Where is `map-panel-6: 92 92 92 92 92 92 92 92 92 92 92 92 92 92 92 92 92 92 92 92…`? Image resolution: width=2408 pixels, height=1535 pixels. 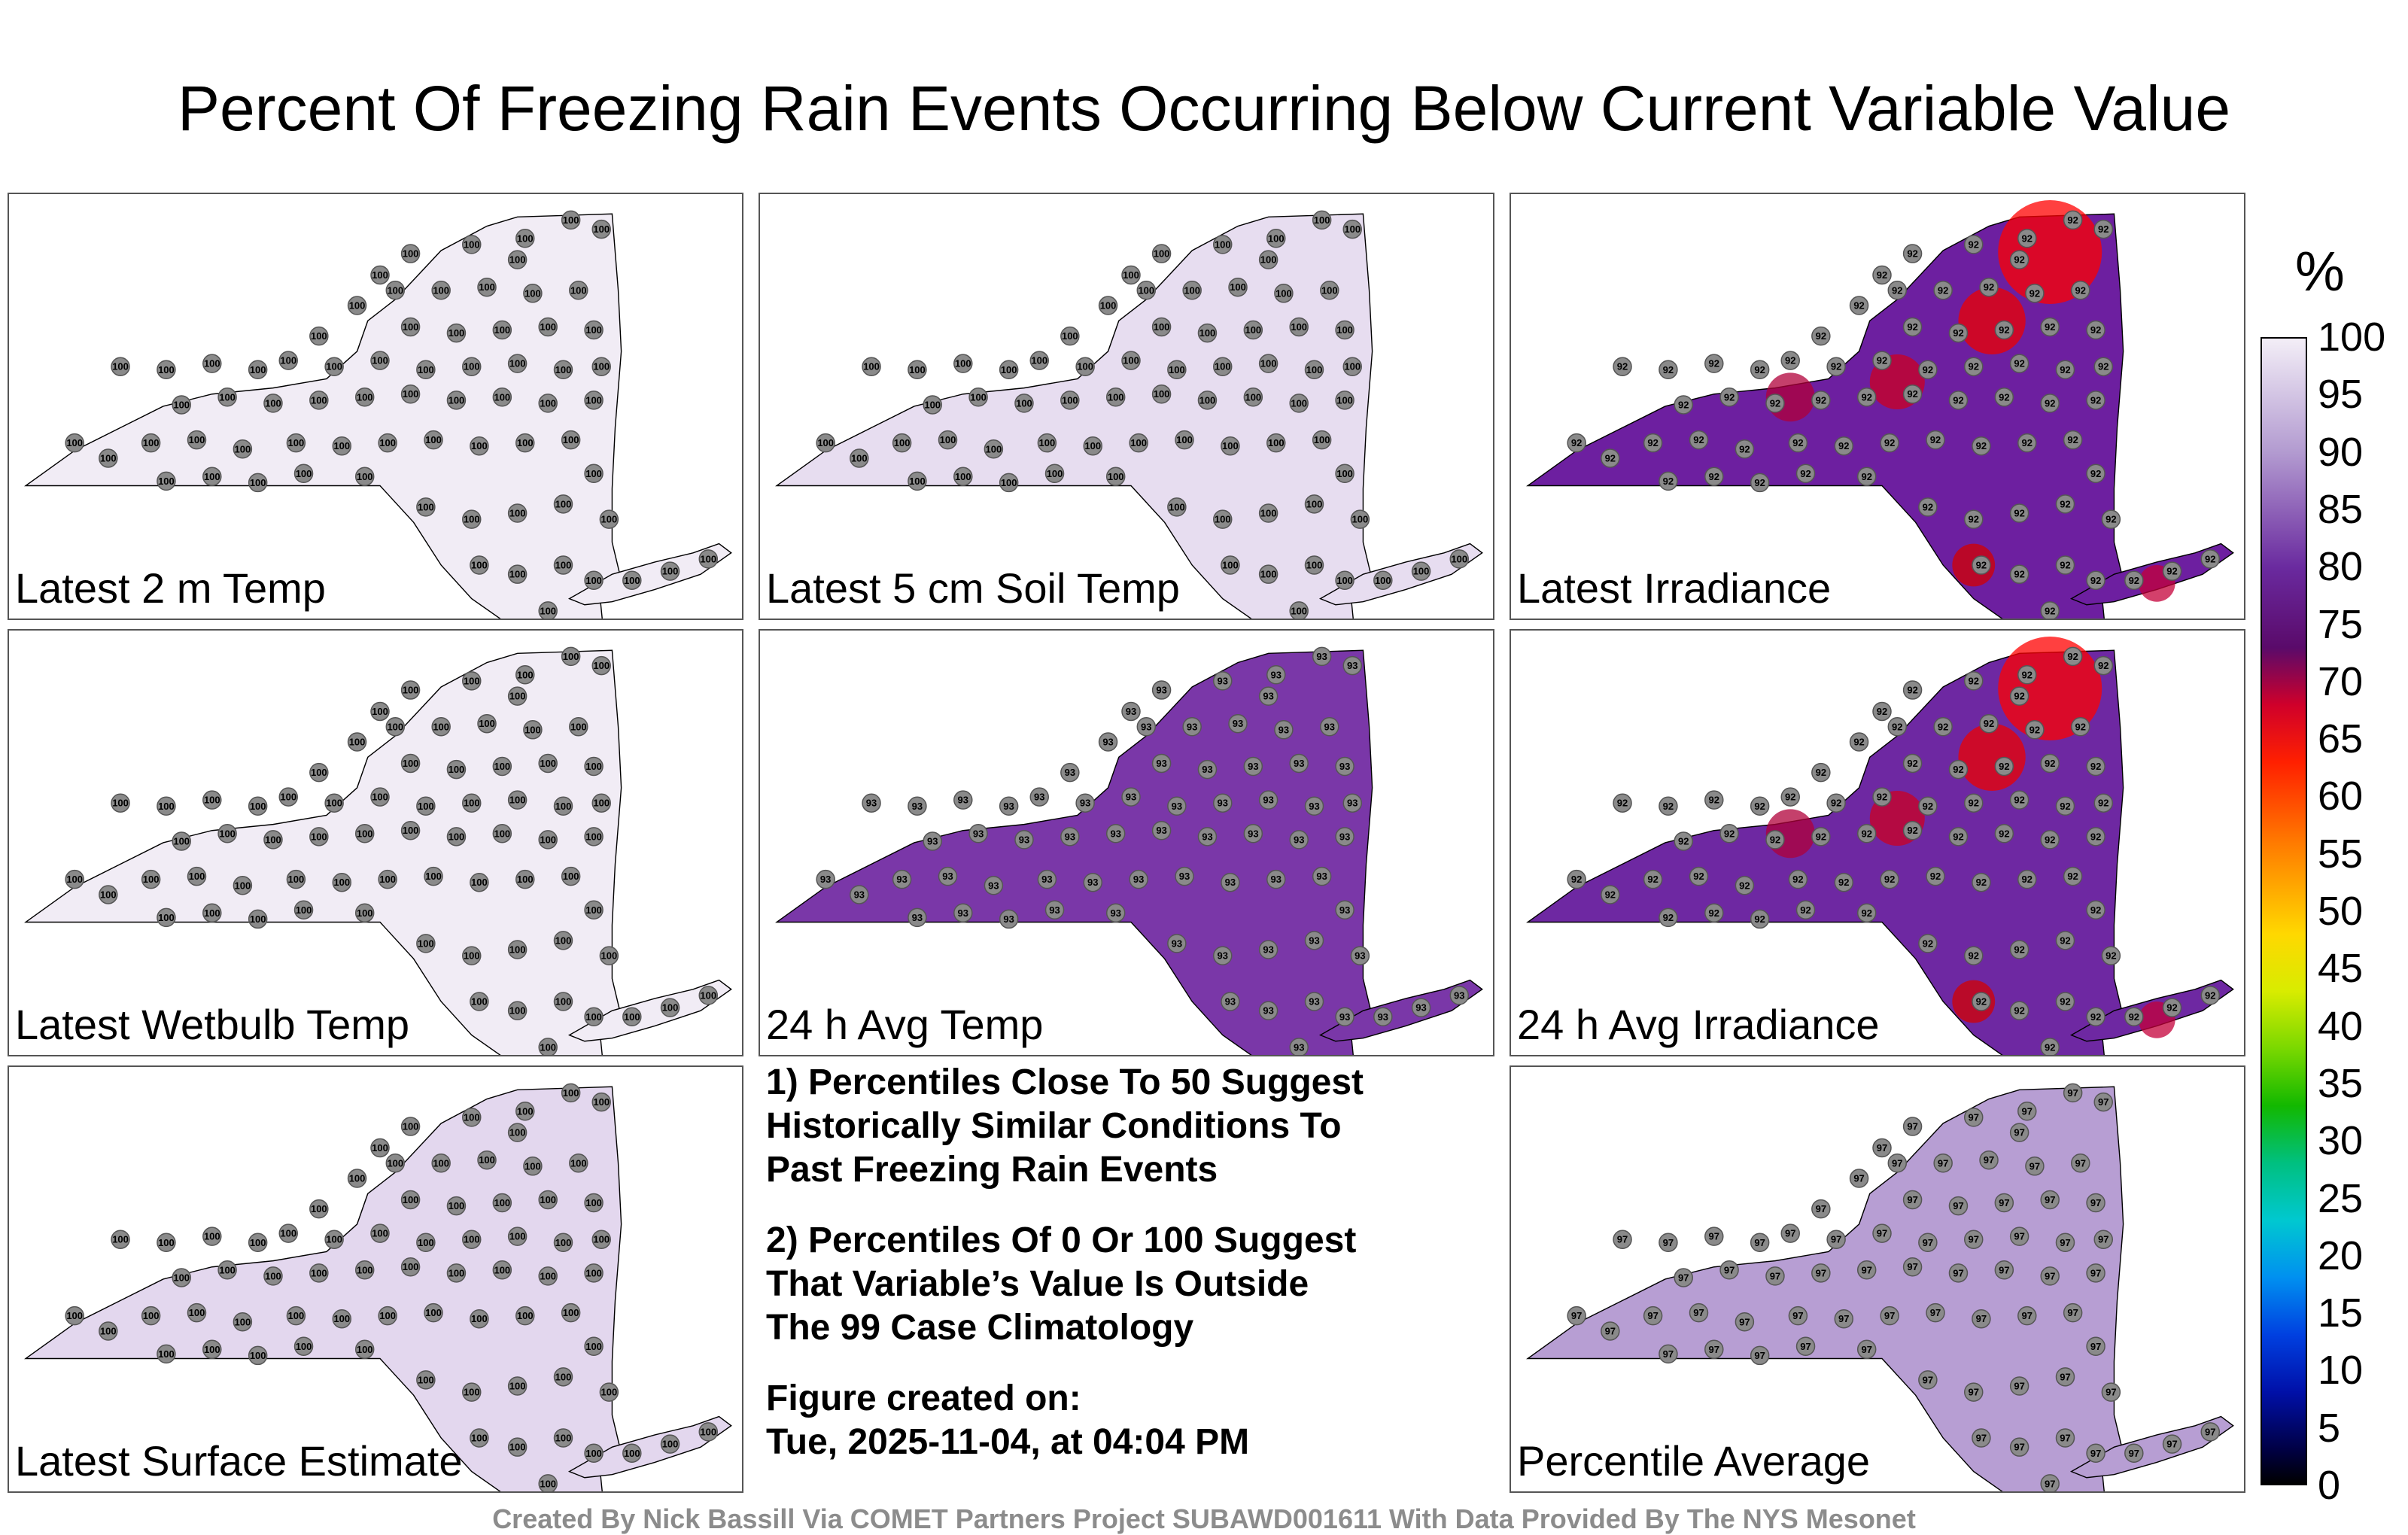 map-panel-6: 92 92 92 92 92 92 92 92 92 92 92 92 92 92 92 92 92 92 92 92… is located at coordinates (1877, 842).